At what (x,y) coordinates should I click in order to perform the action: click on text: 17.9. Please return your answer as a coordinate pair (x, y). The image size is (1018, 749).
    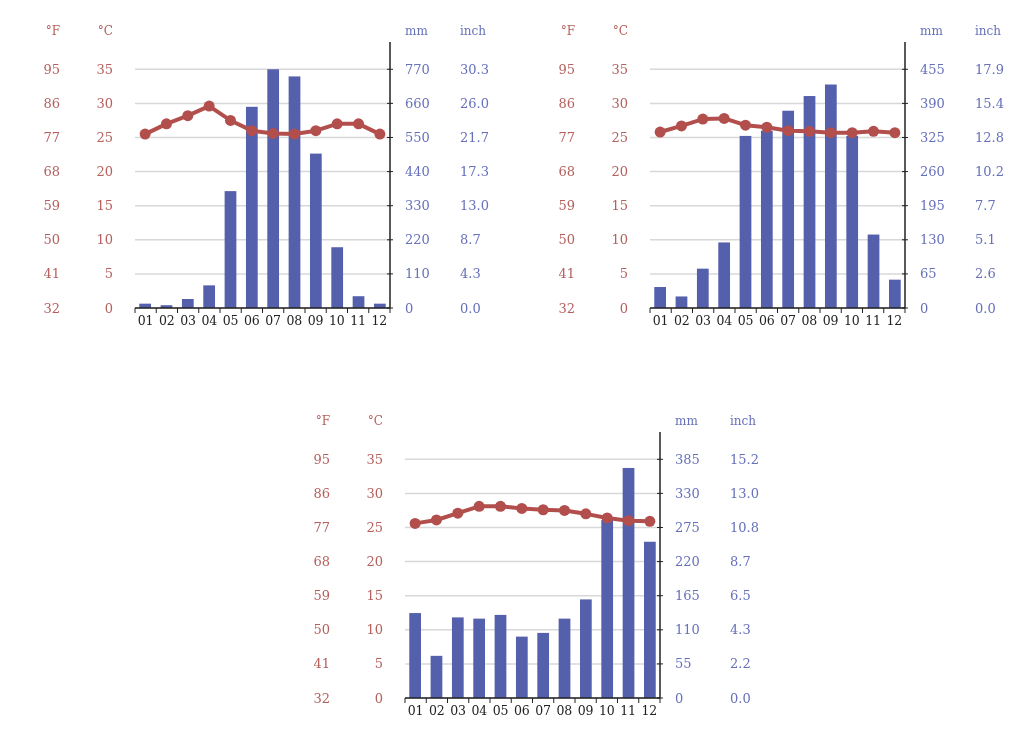
    Looking at the image, I should click on (989, 69).